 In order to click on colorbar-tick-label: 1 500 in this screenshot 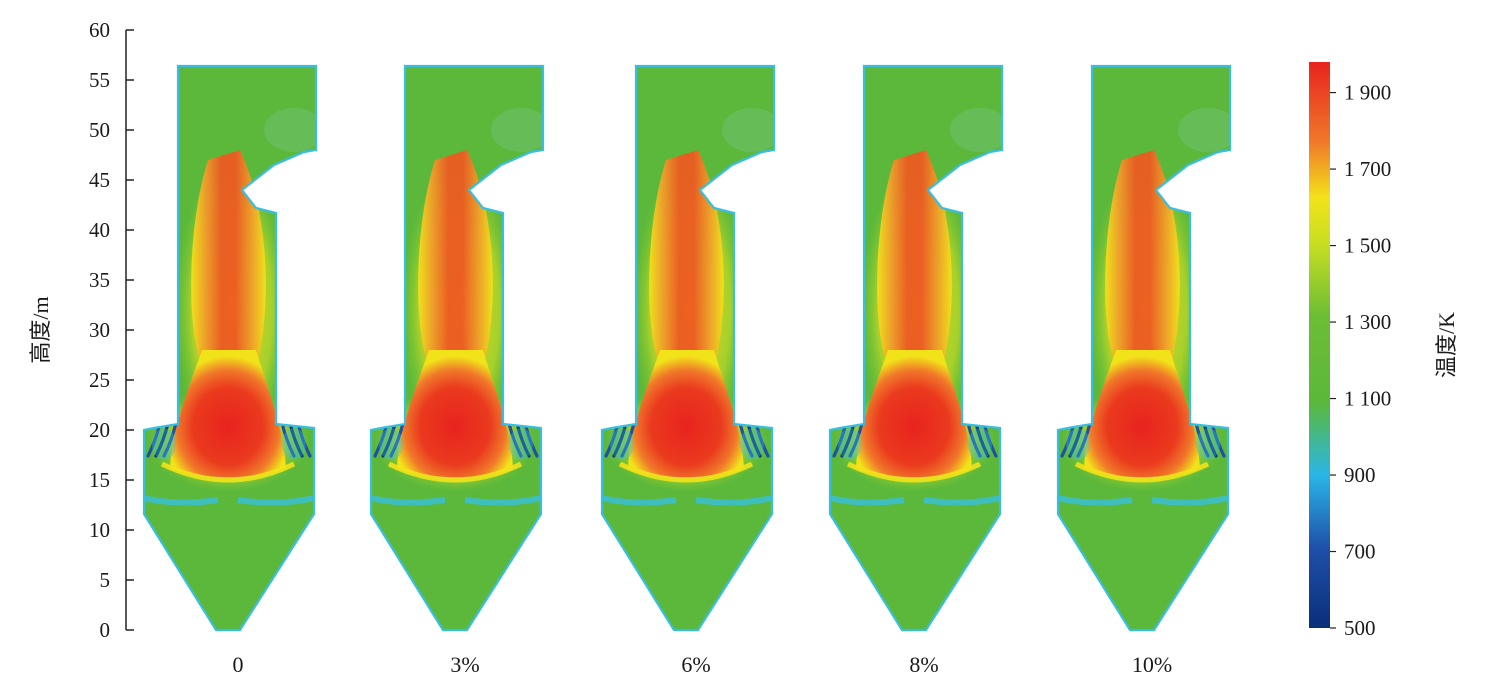, I will do `click(1367, 246)`.